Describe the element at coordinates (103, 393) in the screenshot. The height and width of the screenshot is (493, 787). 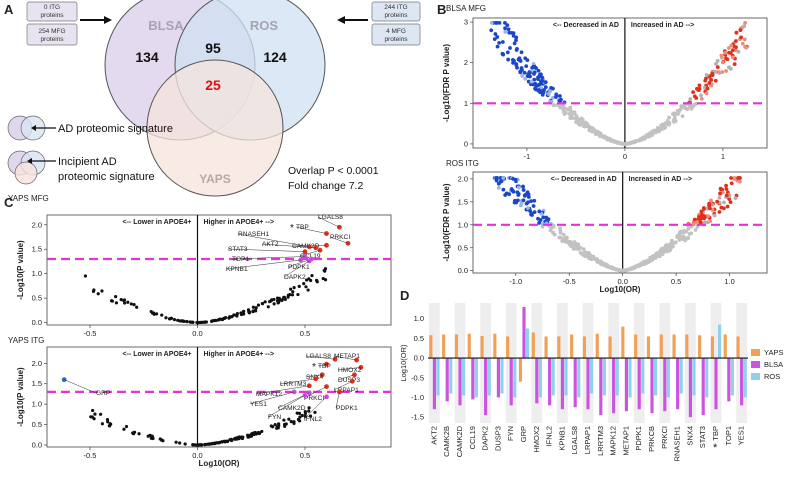
I see `gene-label: GRP` at that location.